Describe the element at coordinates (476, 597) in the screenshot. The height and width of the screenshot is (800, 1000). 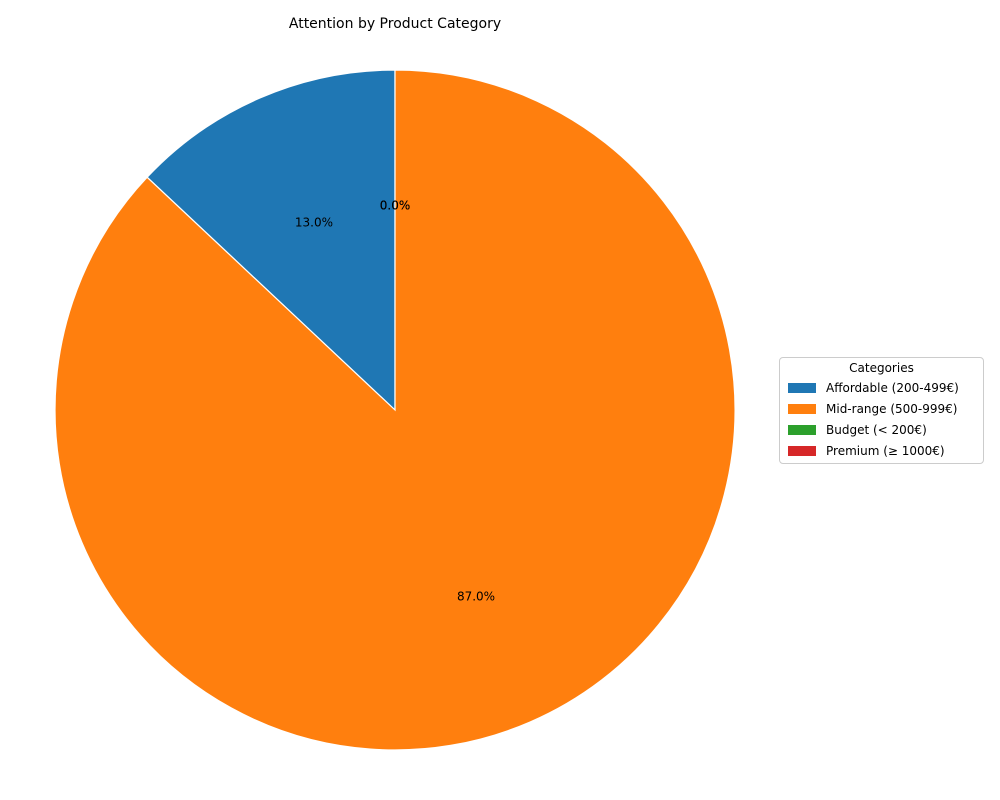
I see `pie-percent-label: 87.0%` at that location.